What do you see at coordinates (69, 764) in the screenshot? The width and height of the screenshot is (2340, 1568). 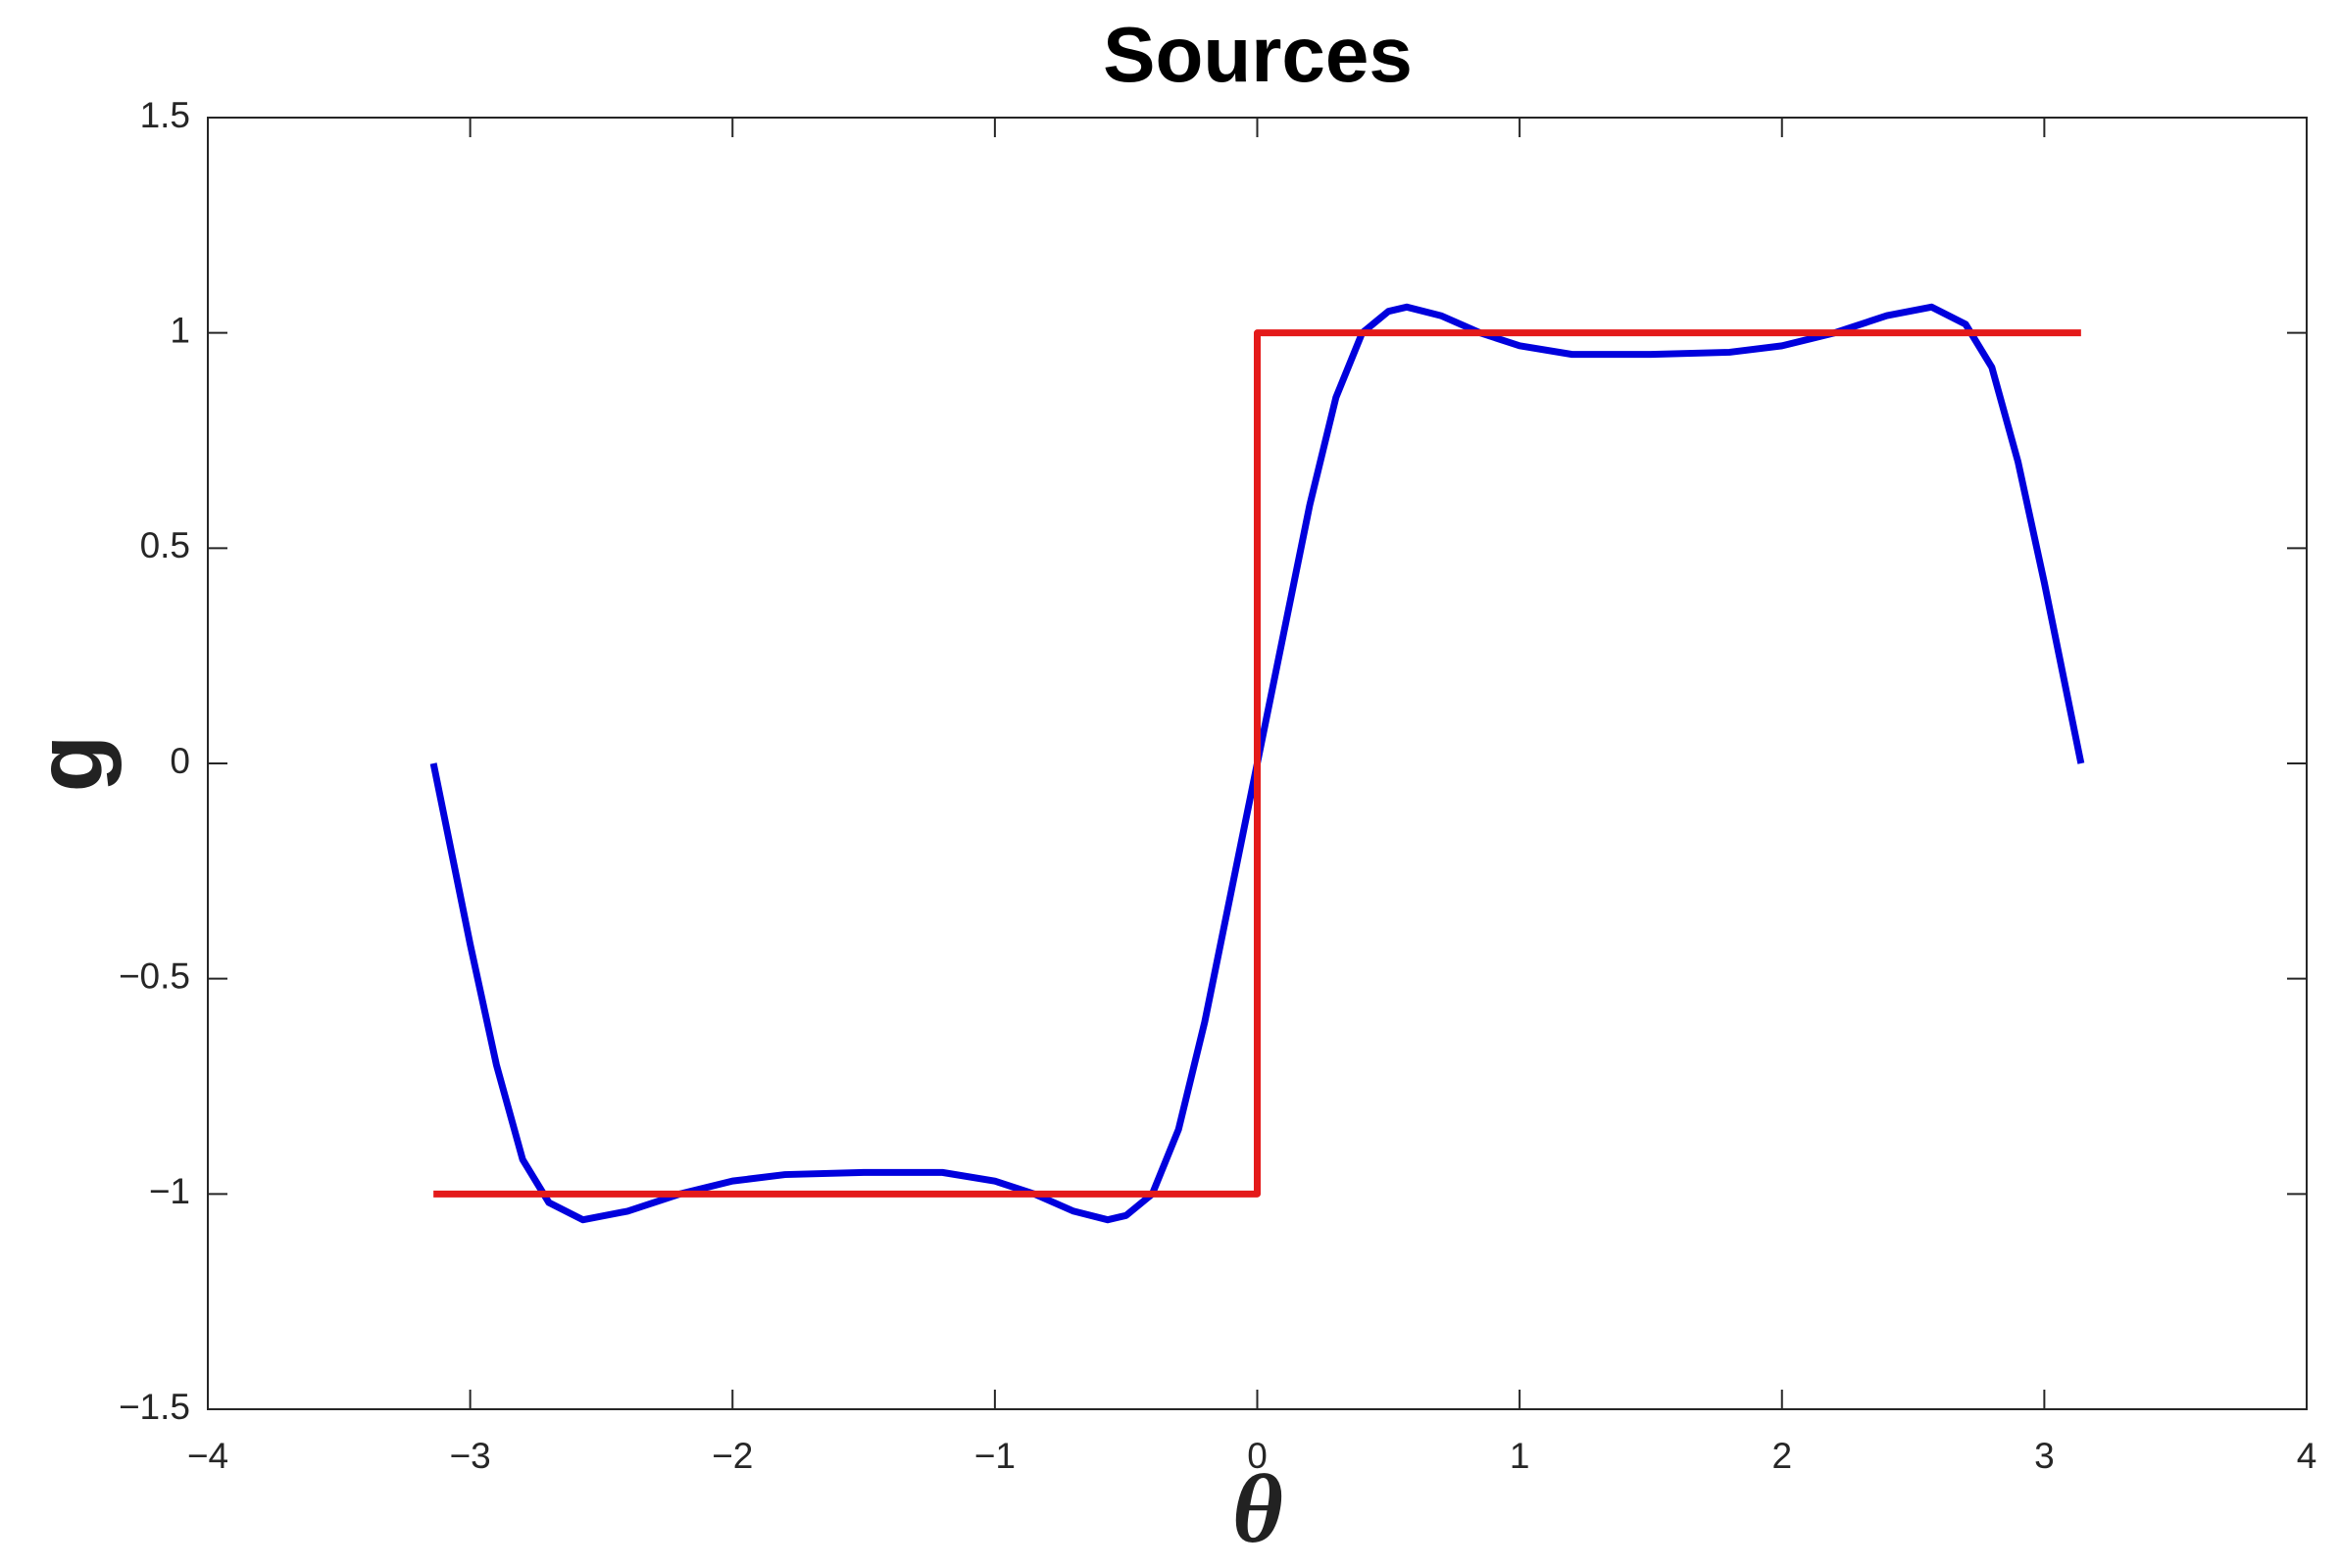 I see `y-axis-label: g` at bounding box center [69, 764].